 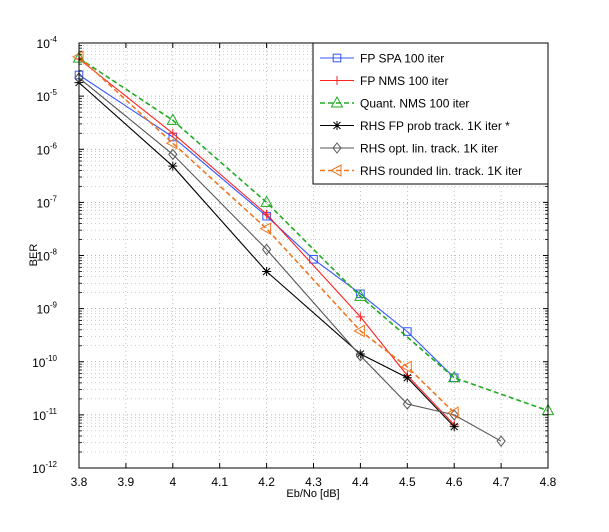 I want to click on x-axis-label: Eb/No [dB], so click(x=312, y=494).